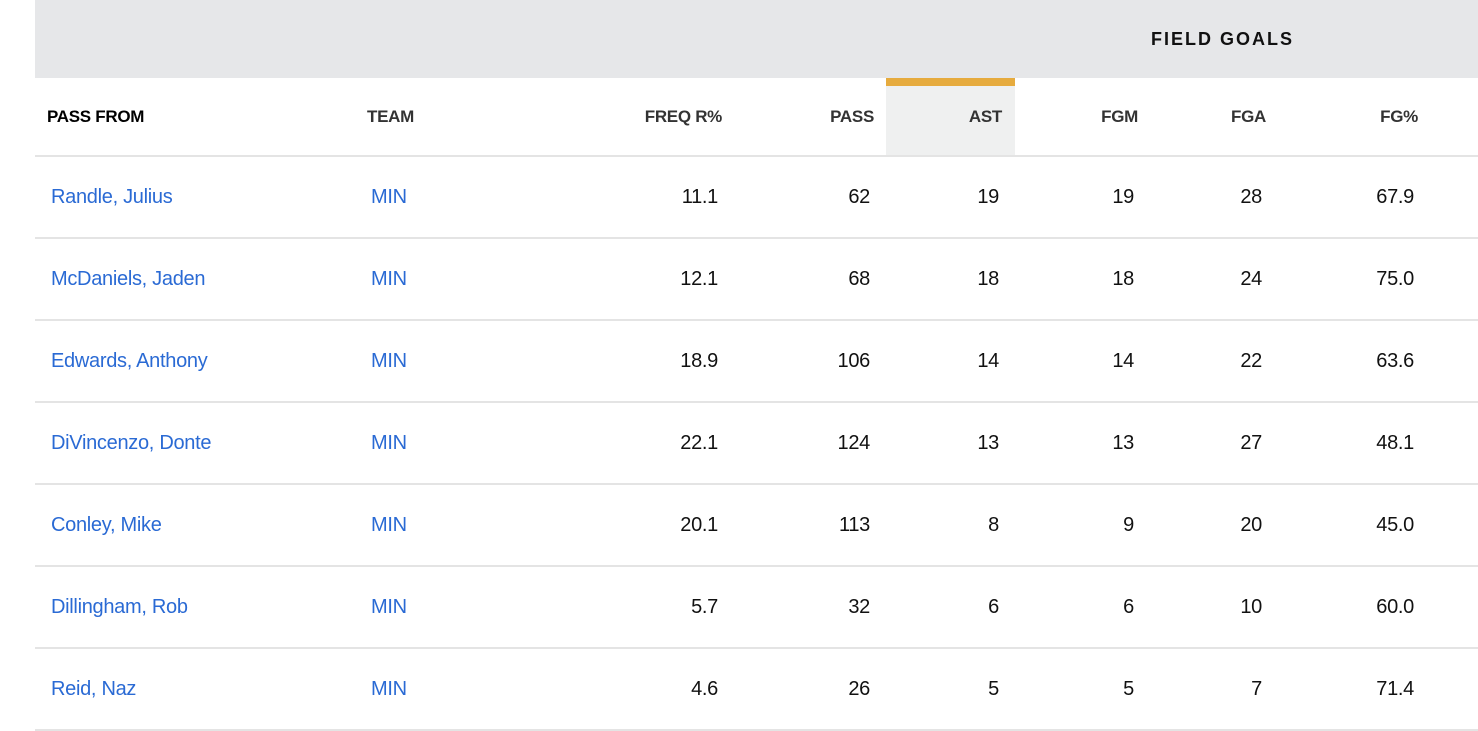 The height and width of the screenshot is (731, 1478). I want to click on ast-cell: 6, so click(950, 607).